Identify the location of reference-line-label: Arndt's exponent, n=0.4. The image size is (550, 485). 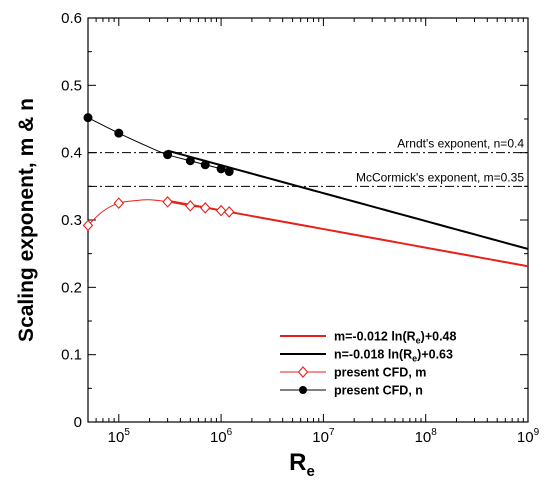
(460, 144).